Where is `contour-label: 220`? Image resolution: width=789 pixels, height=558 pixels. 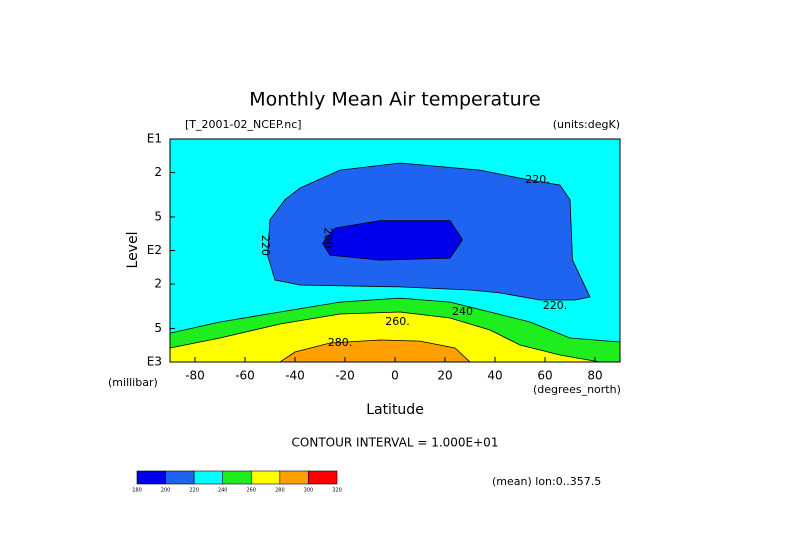
contour-label: 220 is located at coordinates (265, 245).